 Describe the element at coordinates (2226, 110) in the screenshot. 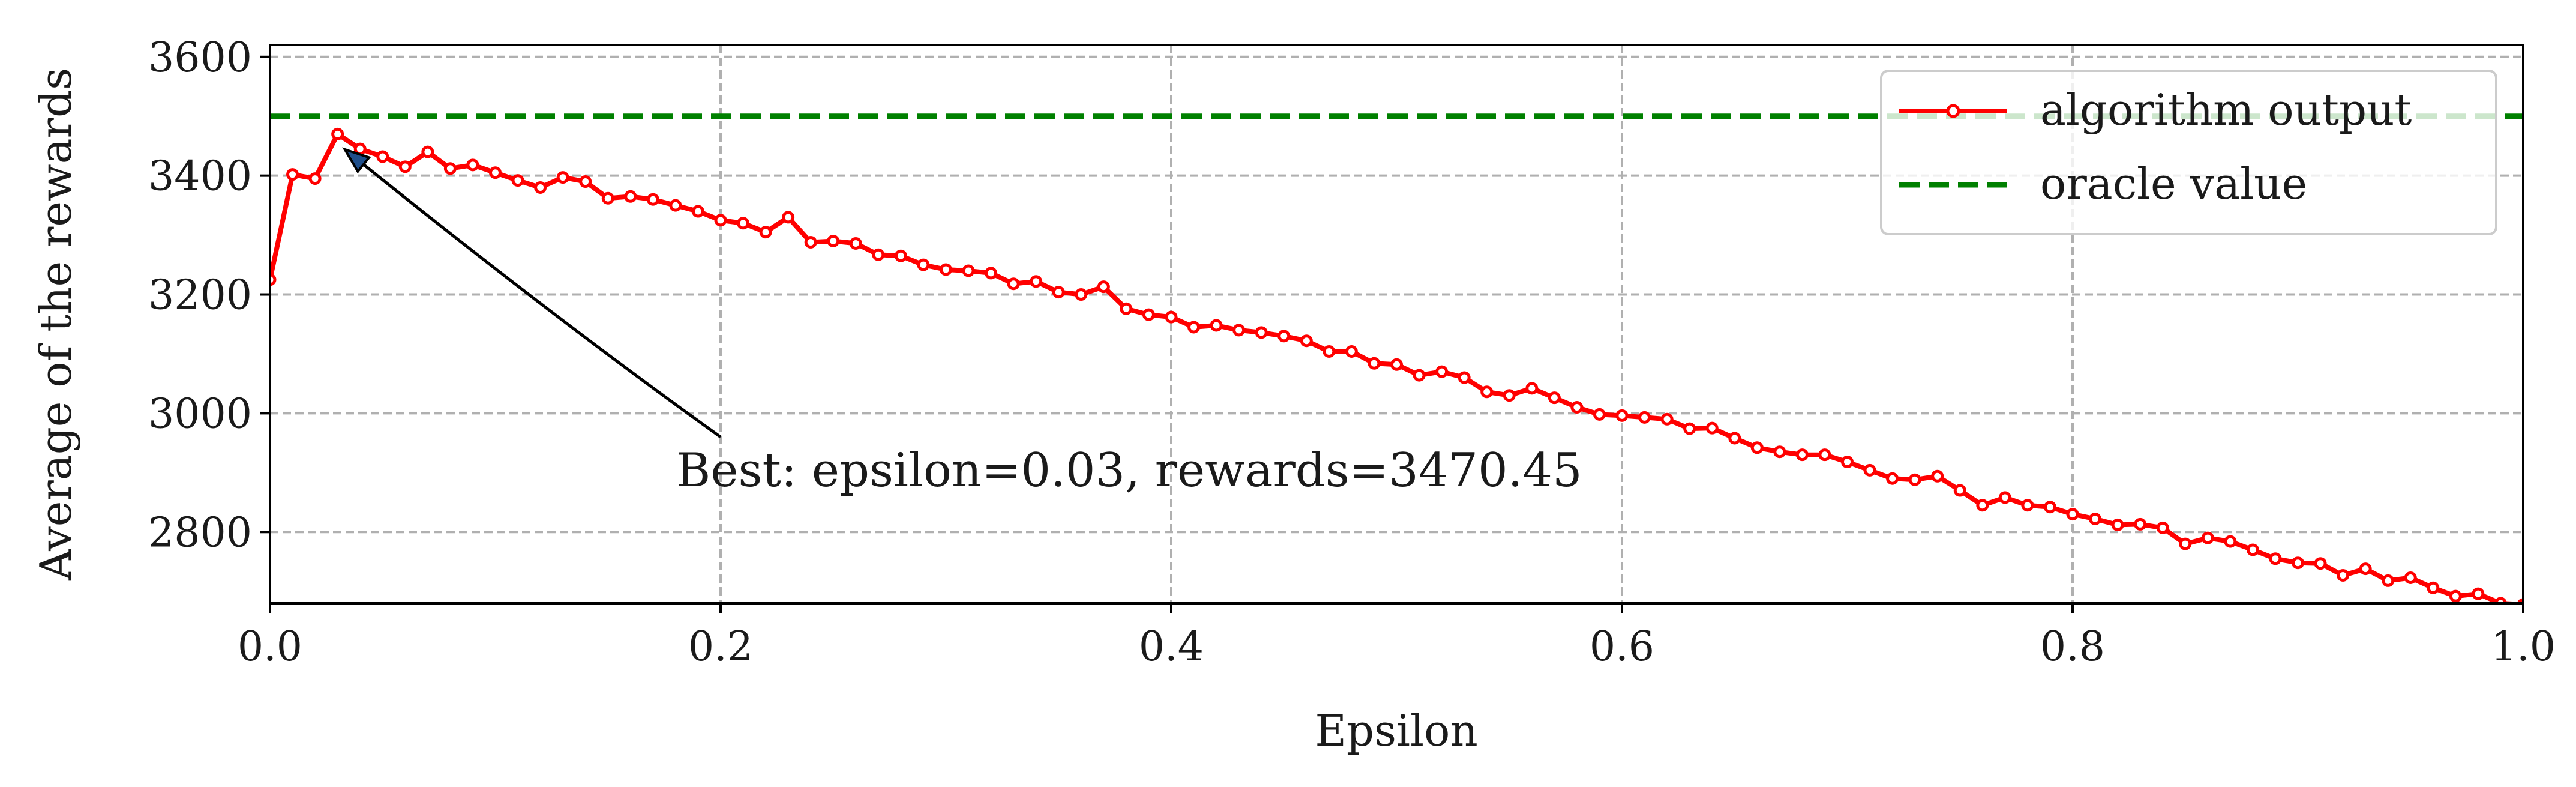

I see `legend-label-algorithm: algorithm output` at that location.